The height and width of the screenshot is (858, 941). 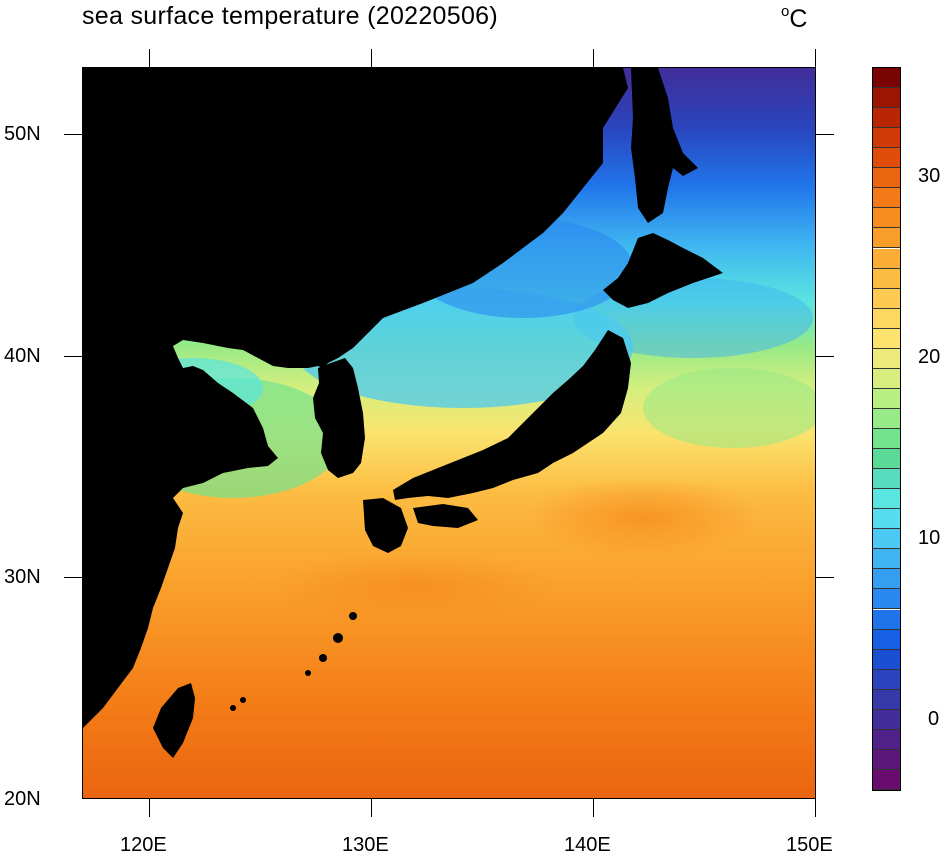 What do you see at coordinates (445, 516) in the screenshot?
I see `land-shikoku` at bounding box center [445, 516].